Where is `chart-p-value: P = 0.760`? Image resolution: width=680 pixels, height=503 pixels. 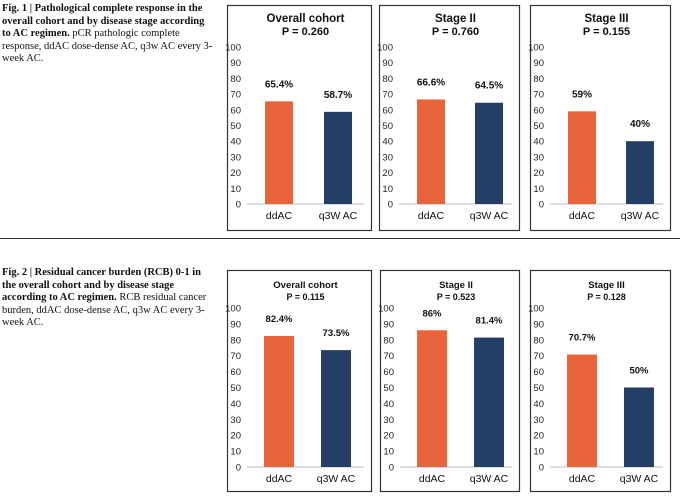 chart-p-value: P = 0.760 is located at coordinates (455, 32).